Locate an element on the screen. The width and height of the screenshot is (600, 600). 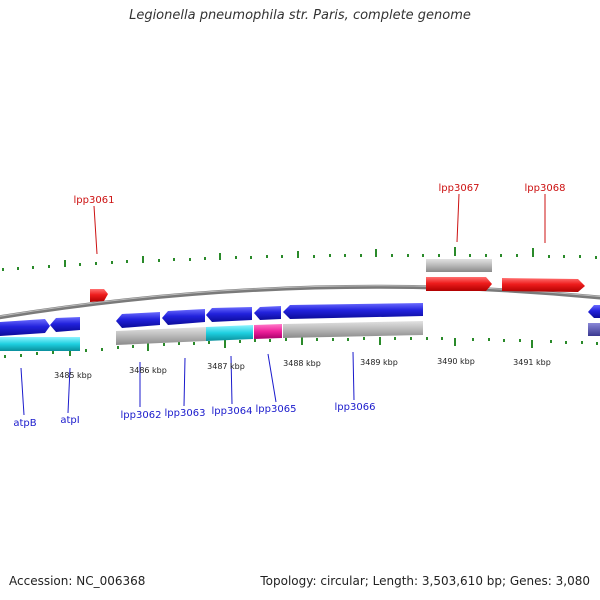
gene-lpp3068-arrow is located at coordinates (543, 285).